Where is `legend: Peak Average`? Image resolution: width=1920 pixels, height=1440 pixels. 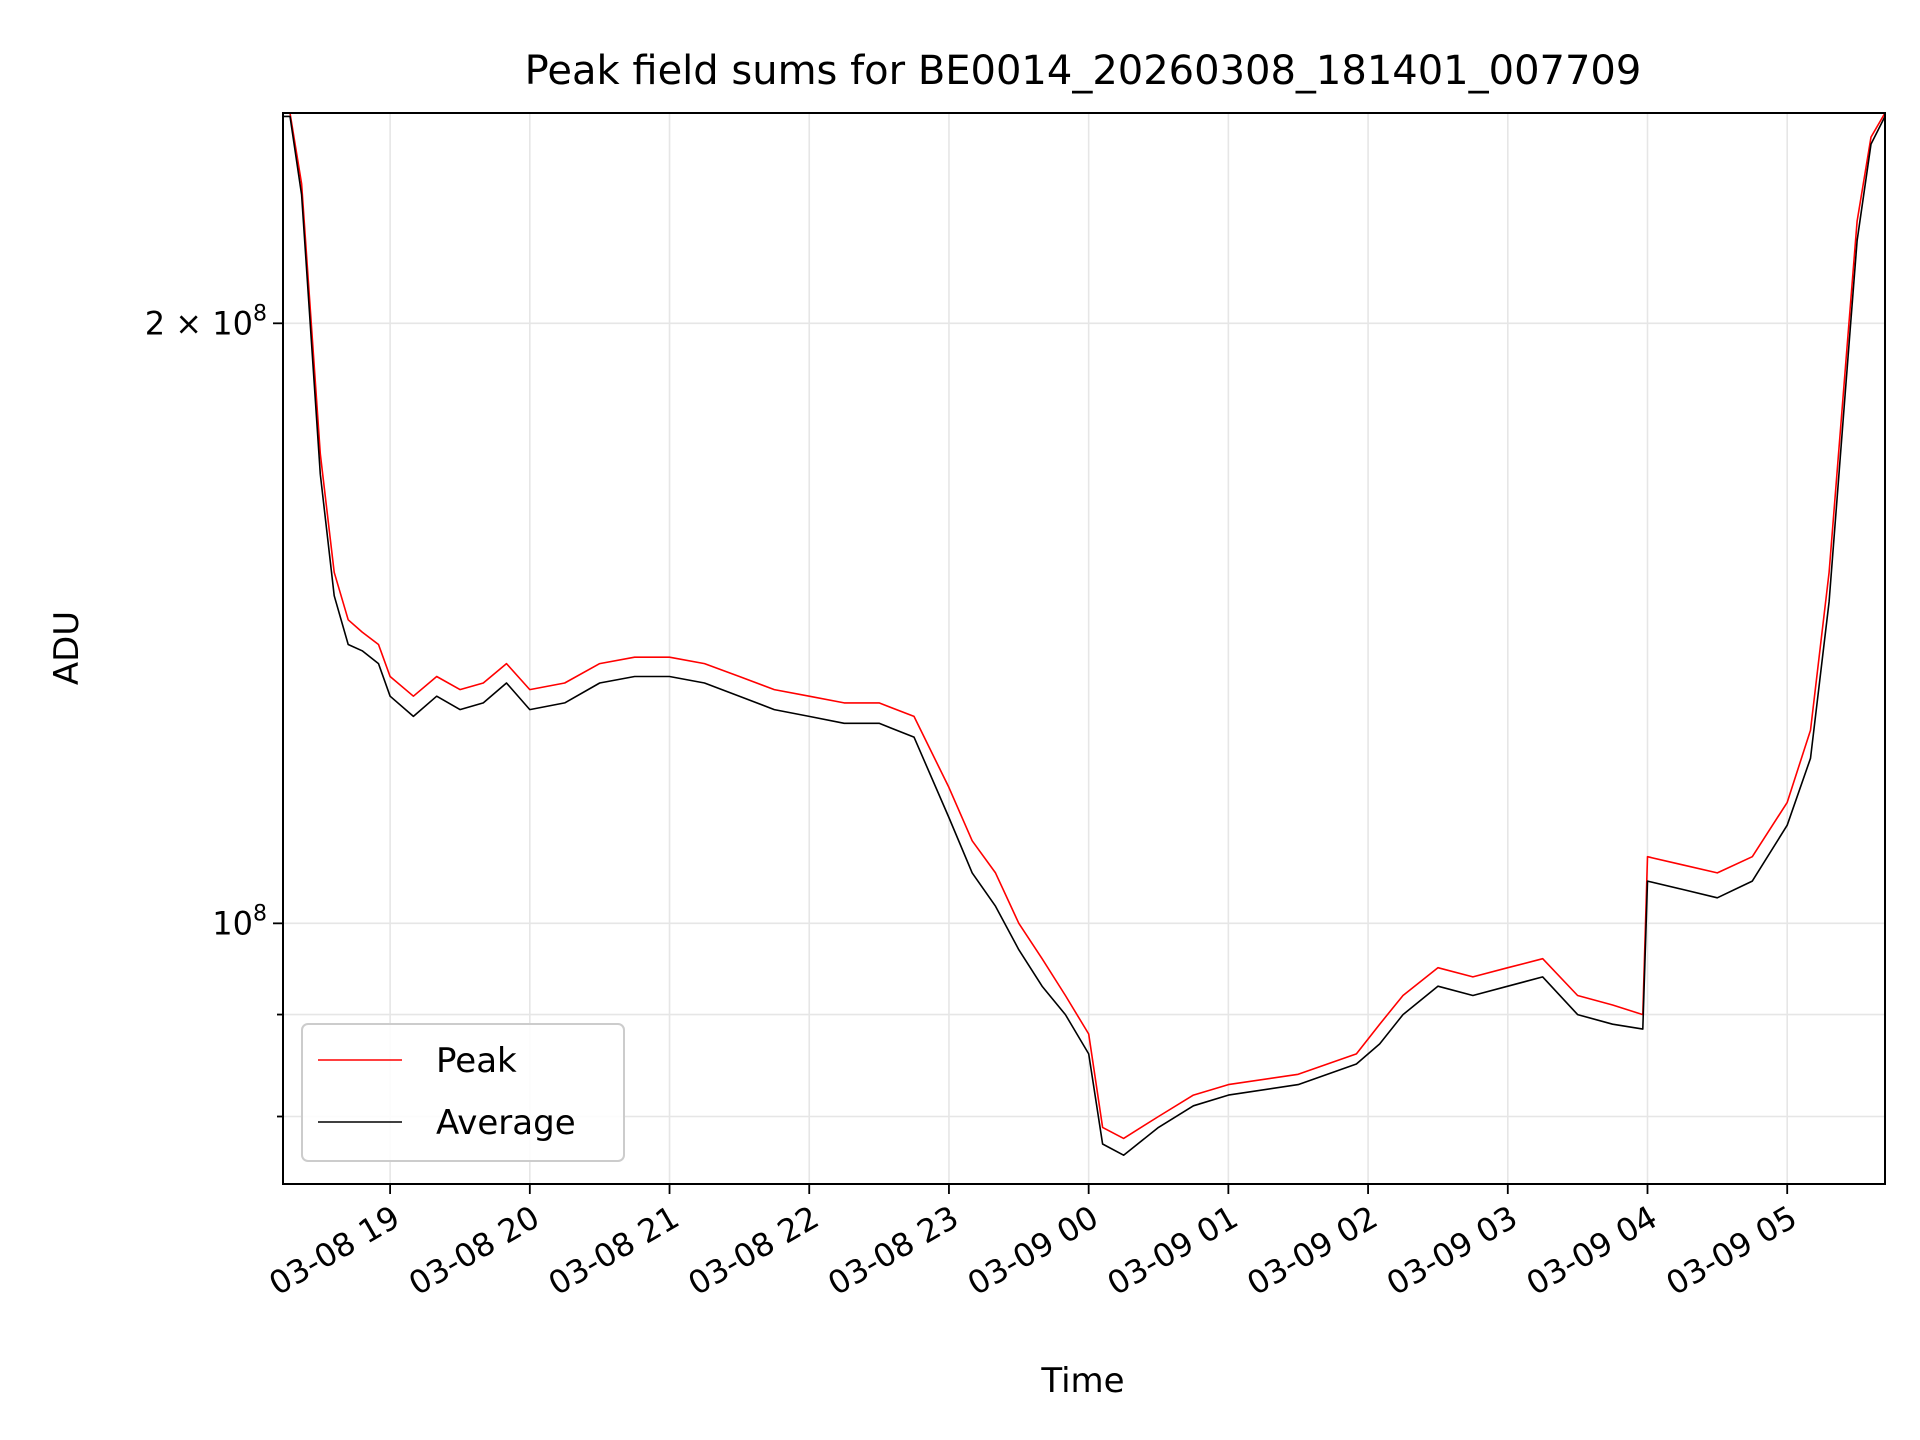
legend: Peak Average is located at coordinates (463, 1092).